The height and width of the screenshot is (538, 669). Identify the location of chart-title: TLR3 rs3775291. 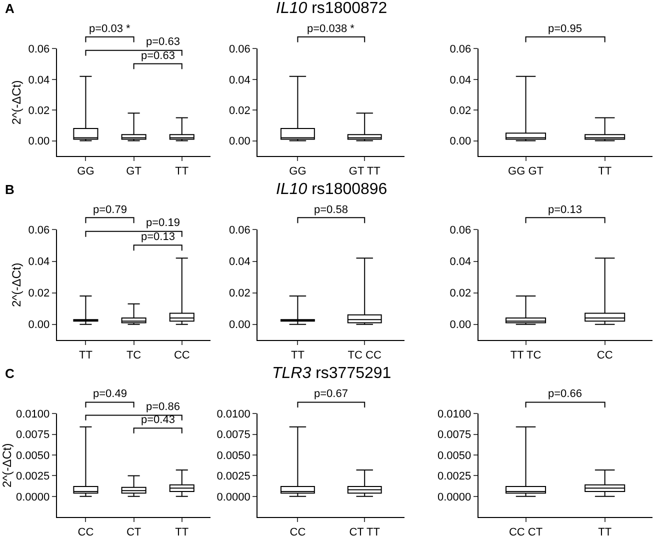
(332, 373).